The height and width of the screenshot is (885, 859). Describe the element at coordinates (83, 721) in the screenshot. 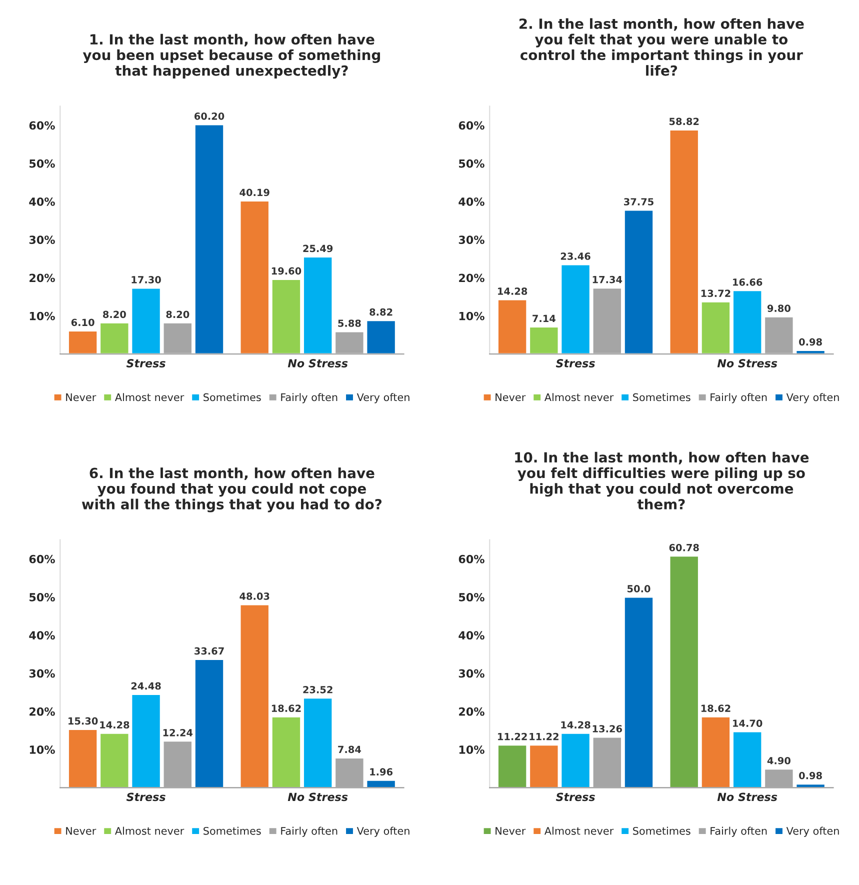

I see `data-label: 15.30` at that location.